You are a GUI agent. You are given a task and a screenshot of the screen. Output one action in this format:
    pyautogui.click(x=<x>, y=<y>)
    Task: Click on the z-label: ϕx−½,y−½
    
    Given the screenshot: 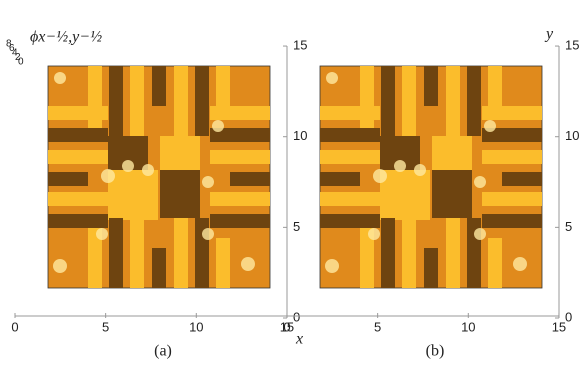 What is the action you would take?
    pyautogui.click(x=66, y=37)
    